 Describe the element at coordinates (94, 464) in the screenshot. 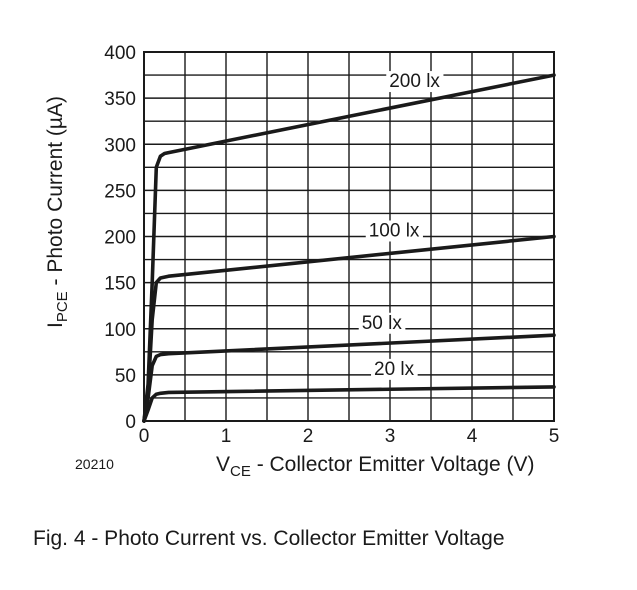

I see `figure-code: 20210` at that location.